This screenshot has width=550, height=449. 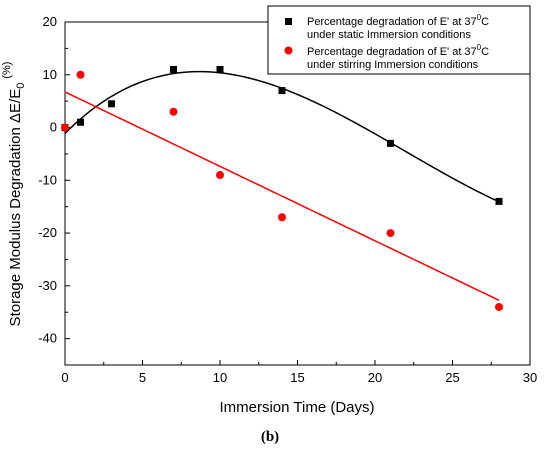 I want to click on y-tick-label-0: 20, so click(x=50, y=21).